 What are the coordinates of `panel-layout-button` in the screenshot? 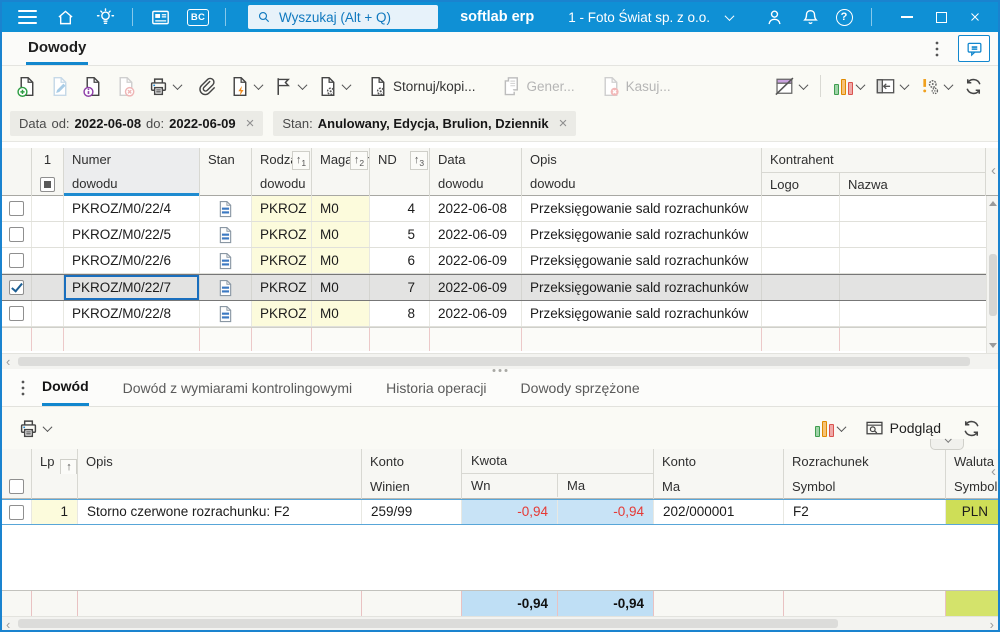 It's located at (891, 86).